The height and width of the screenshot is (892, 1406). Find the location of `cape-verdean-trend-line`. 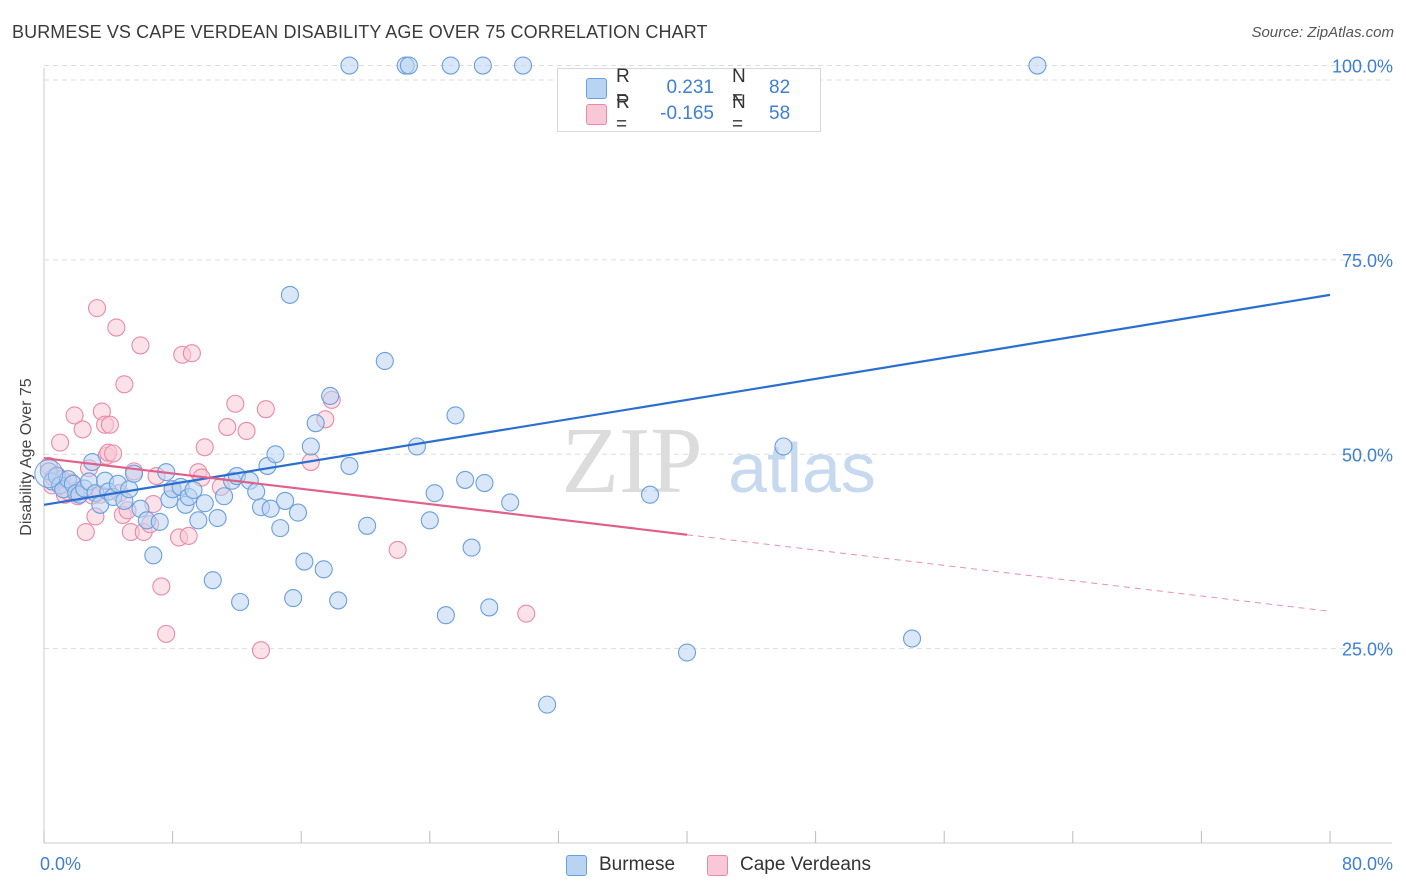

cape-verdean-trend-line is located at coordinates (365, 496).